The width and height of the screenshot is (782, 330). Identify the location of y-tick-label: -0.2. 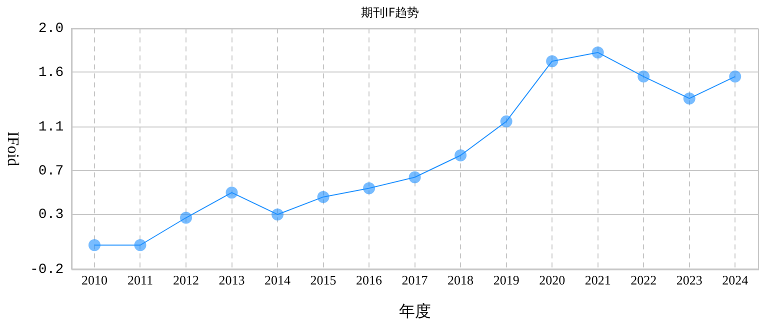
(47, 270).